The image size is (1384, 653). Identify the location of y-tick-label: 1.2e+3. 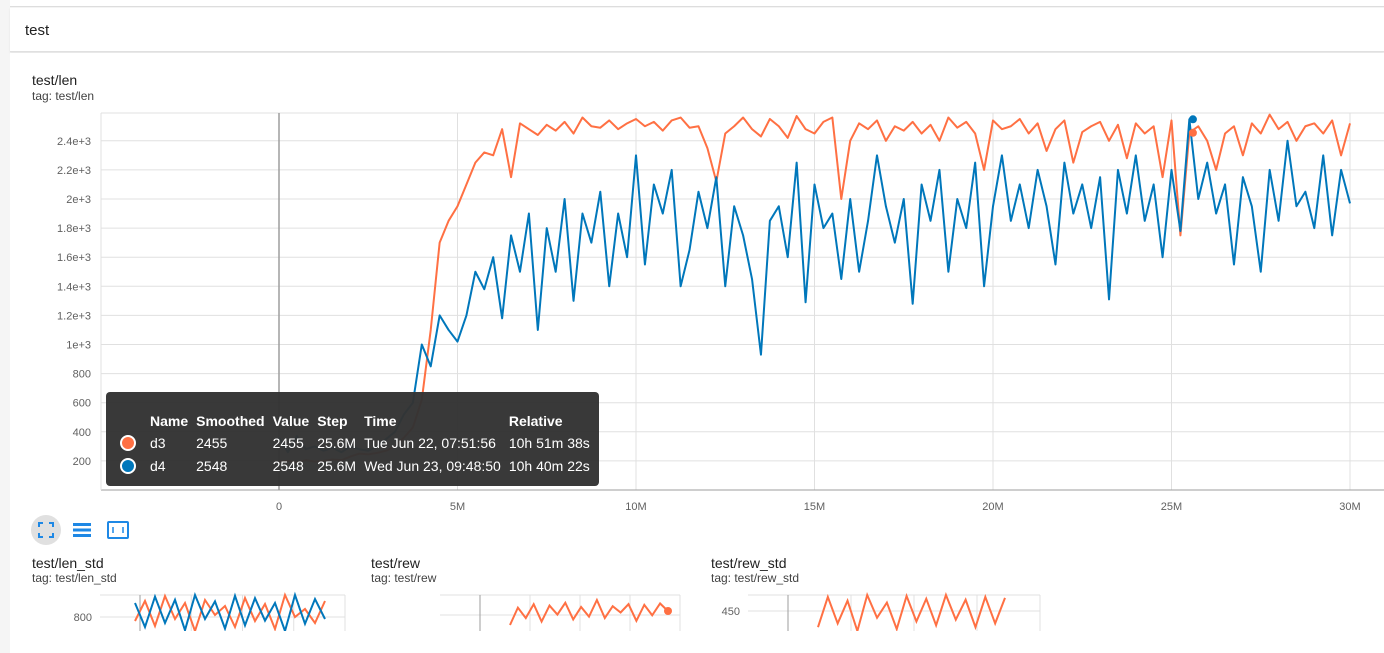
(74, 316).